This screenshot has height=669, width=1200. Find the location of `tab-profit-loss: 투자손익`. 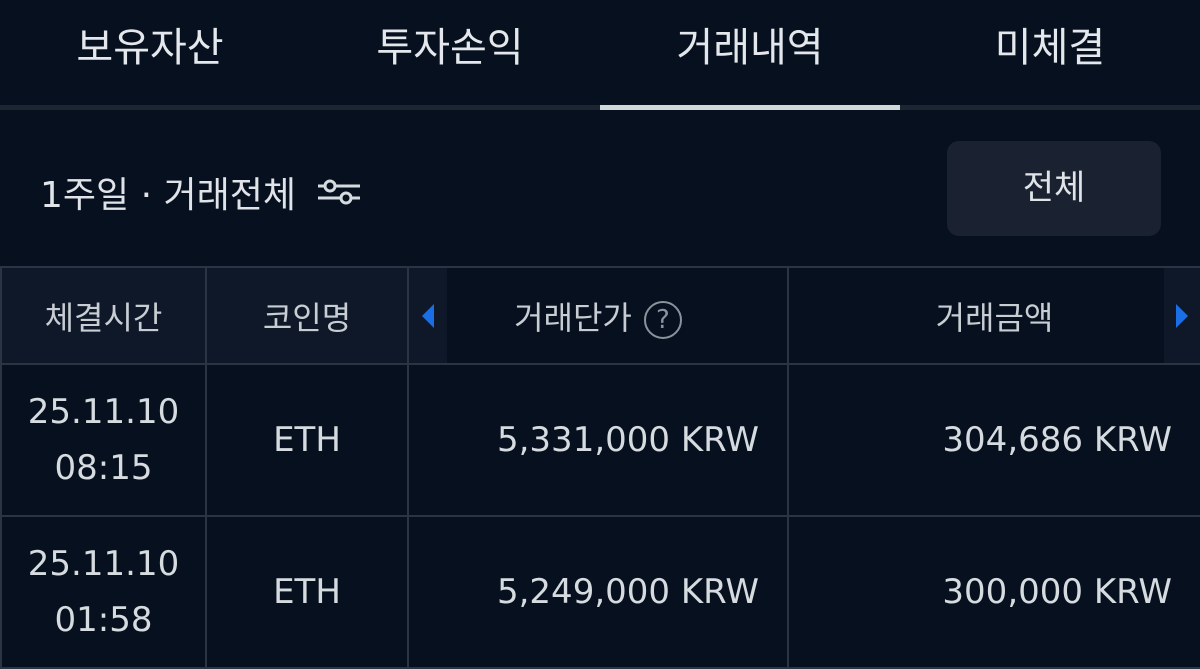

tab-profit-loss: 투자손익 is located at coordinates (450, 48).